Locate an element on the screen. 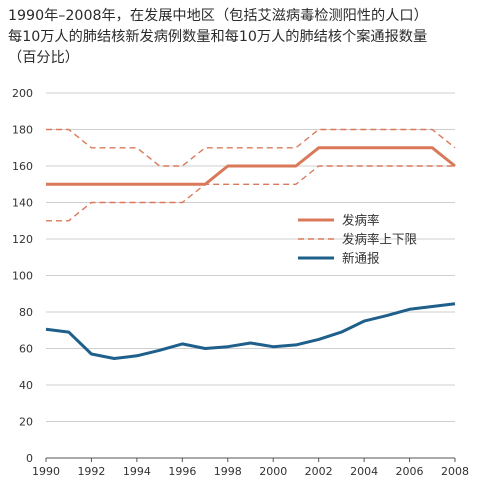  y-tick-label: 80 is located at coordinates (26, 312).